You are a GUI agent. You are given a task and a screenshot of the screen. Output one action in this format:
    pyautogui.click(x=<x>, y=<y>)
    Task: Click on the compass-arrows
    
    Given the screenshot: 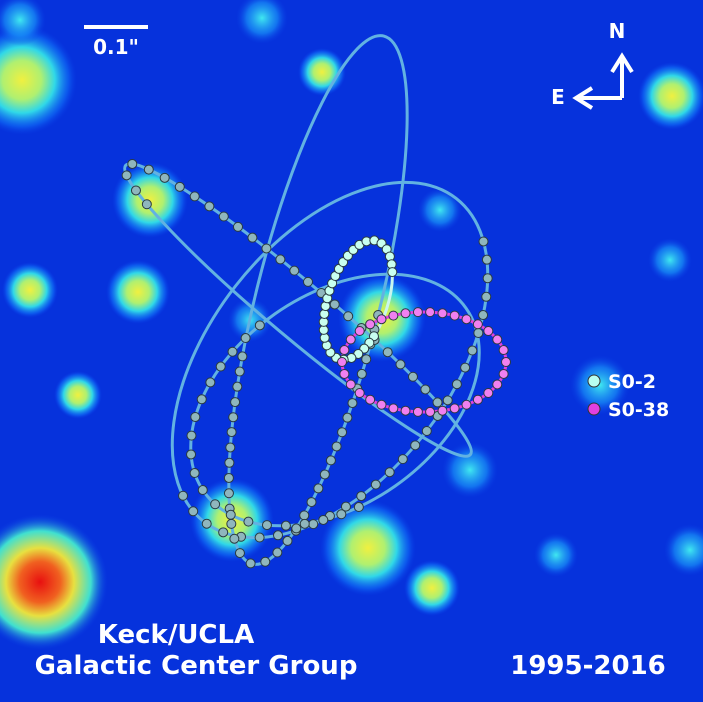 What is the action you would take?
    pyautogui.click(x=603, y=81)
    